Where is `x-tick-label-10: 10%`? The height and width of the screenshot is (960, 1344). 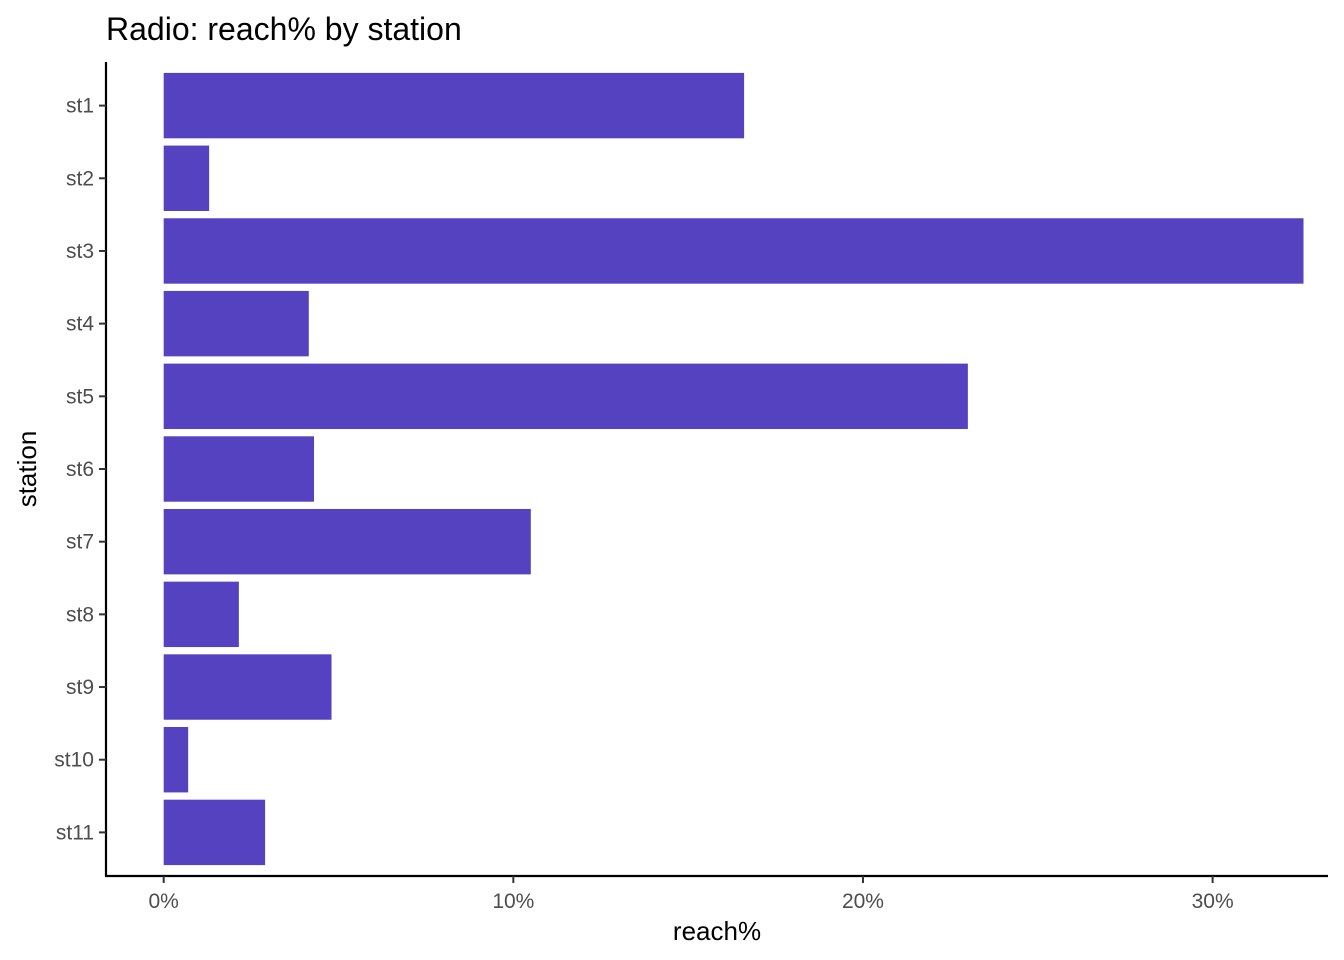
x-tick-label-10: 10% is located at coordinates (513, 901).